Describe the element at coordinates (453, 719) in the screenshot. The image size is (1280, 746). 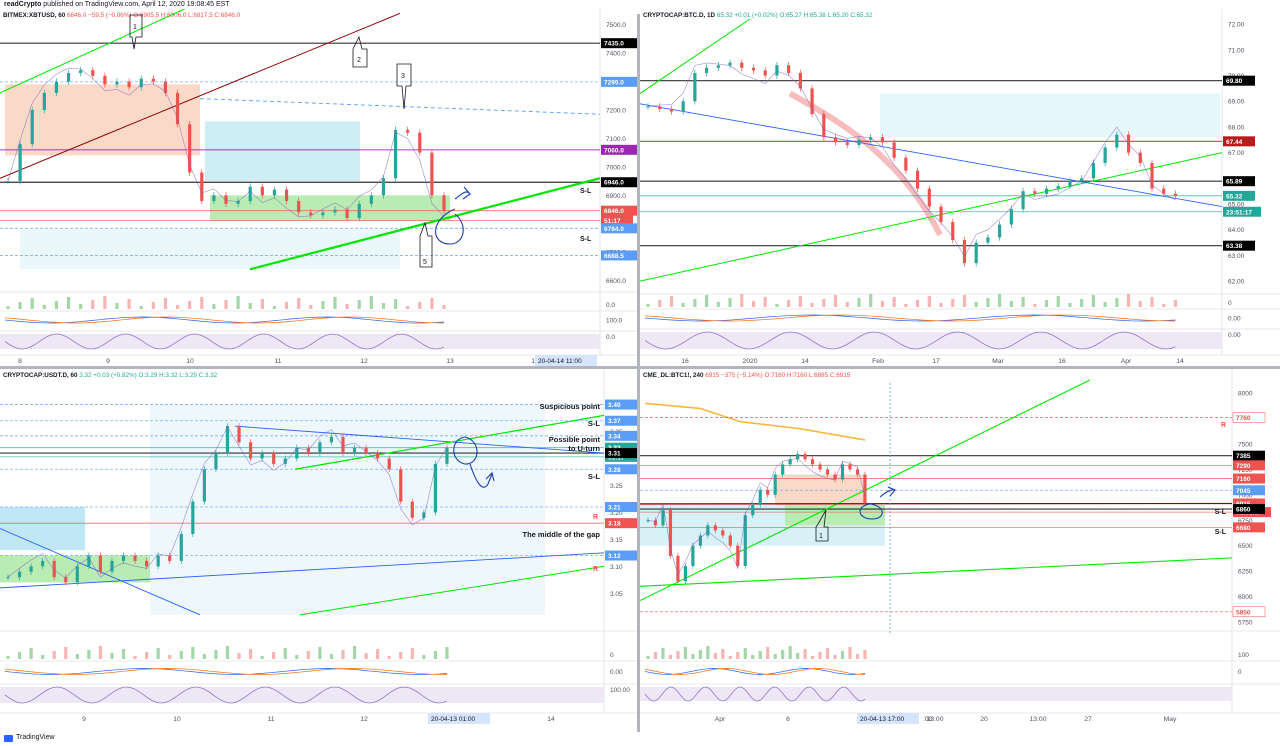
I see `time-cursor-label: 20-04-13 01:00` at that location.